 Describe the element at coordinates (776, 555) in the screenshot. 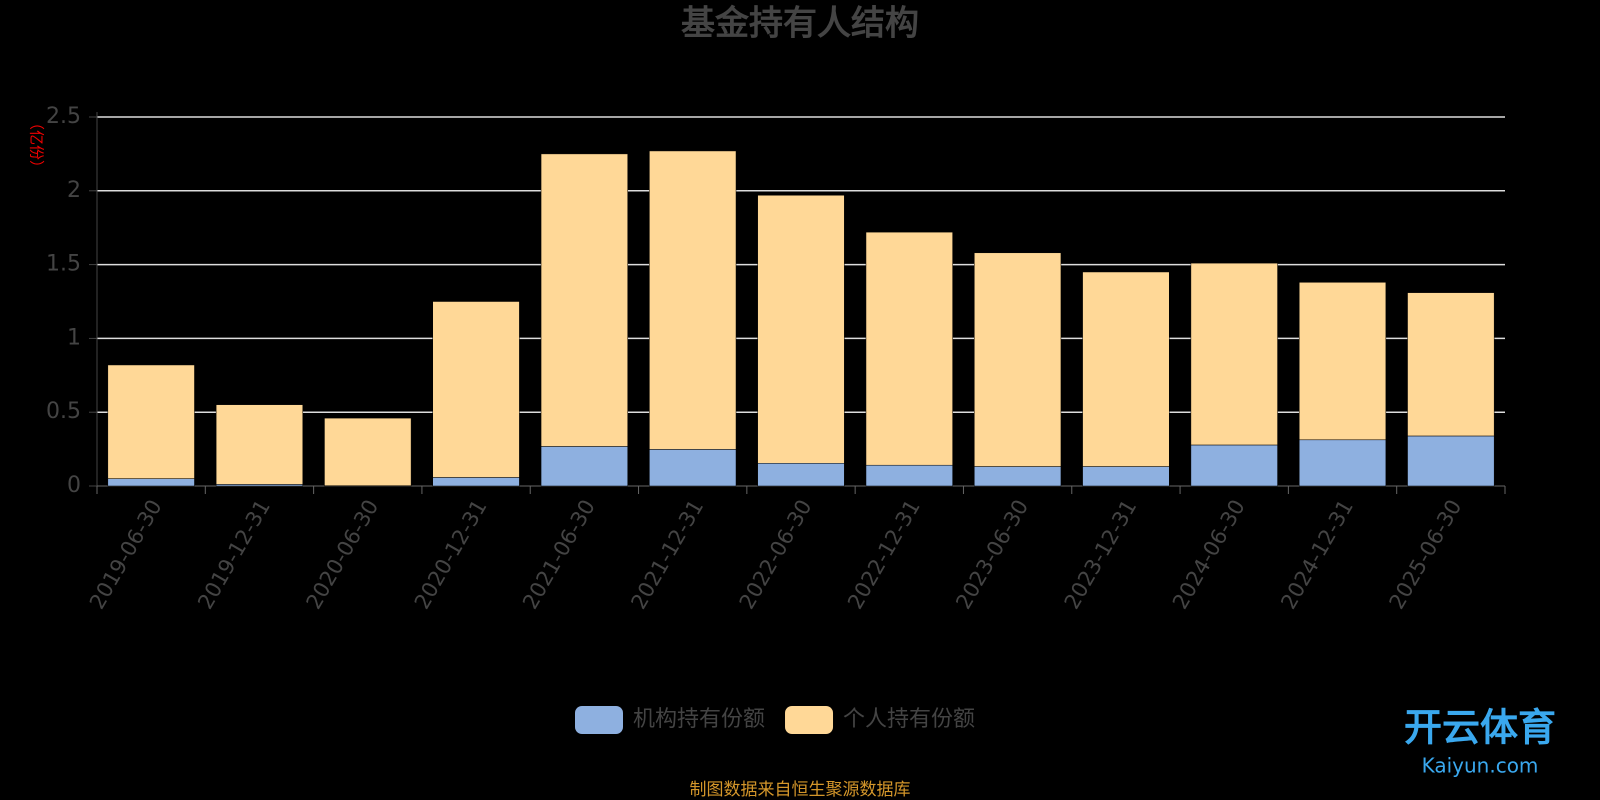

I see `x-tick-label: 2022-06-30` at that location.